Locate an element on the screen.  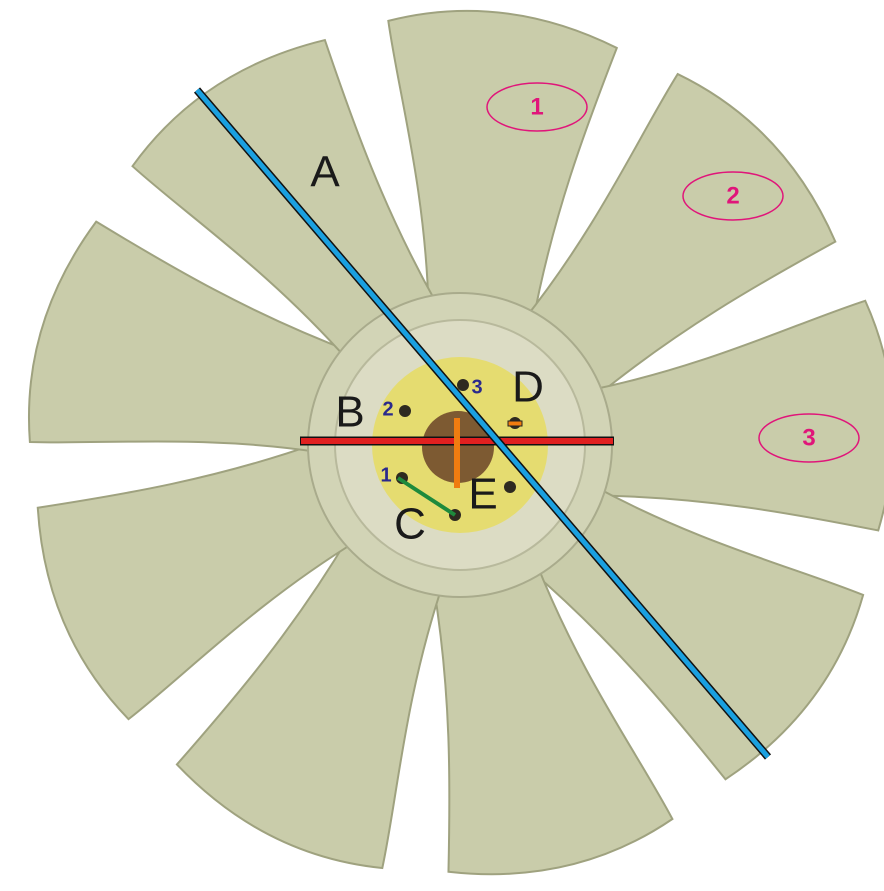
hole-label: 1 is located at coordinates (385, 475).